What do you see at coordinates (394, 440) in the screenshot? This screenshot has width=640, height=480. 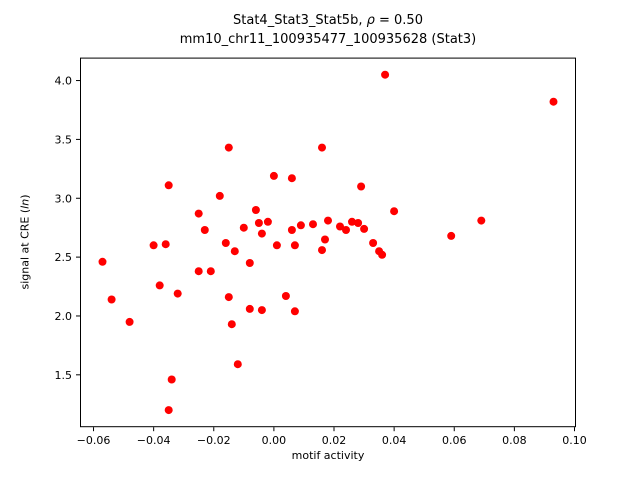 I see `x-tick-label: 0.04` at bounding box center [394, 440].